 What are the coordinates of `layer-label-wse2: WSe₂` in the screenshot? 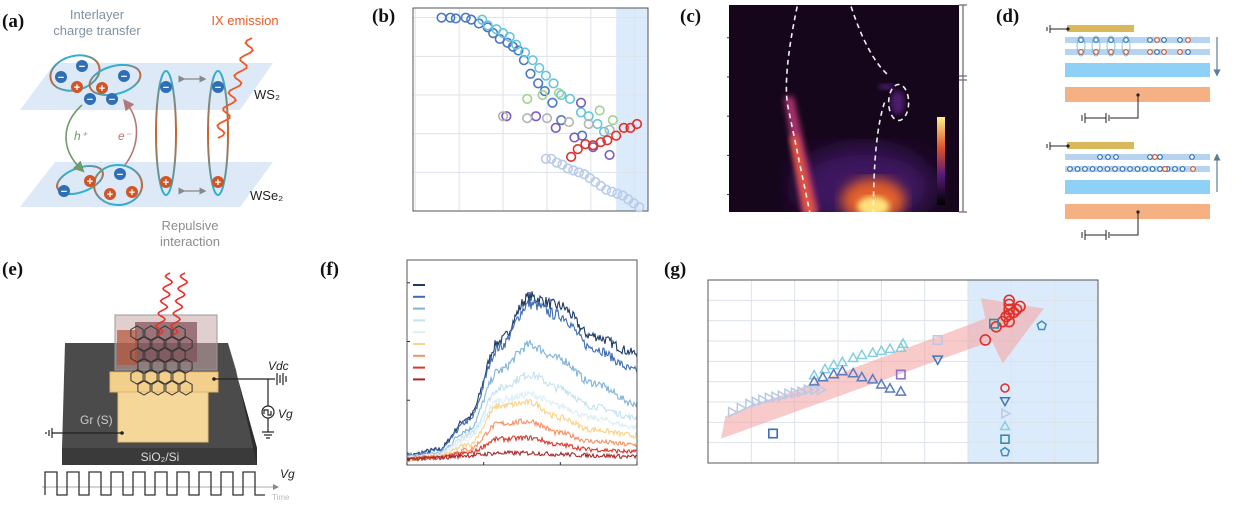 It's located at (266, 195).